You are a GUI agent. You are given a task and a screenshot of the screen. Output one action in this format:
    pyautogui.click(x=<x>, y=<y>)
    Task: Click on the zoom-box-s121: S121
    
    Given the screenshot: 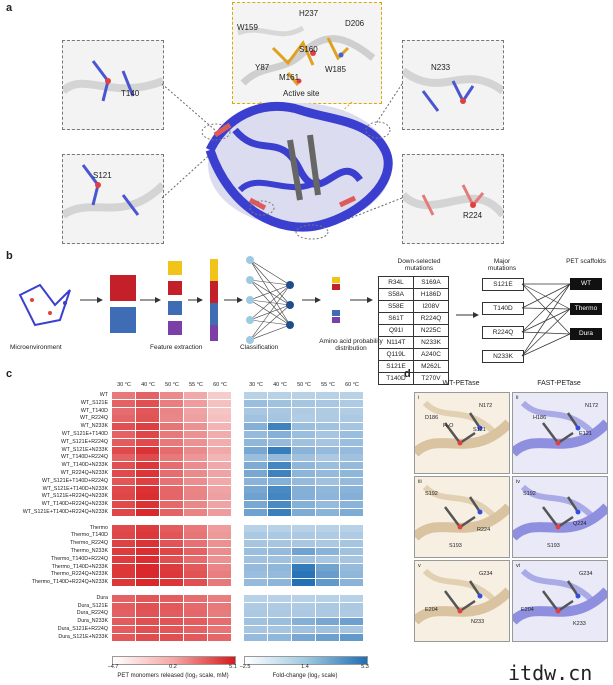 What is the action you would take?
    pyautogui.click(x=113, y=199)
    